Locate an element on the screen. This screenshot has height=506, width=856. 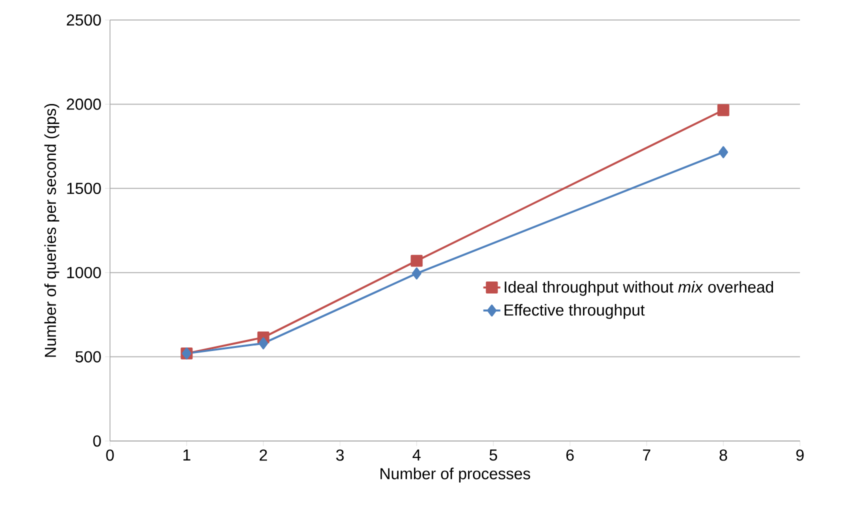
x-tick-label: 9 is located at coordinates (800, 455).